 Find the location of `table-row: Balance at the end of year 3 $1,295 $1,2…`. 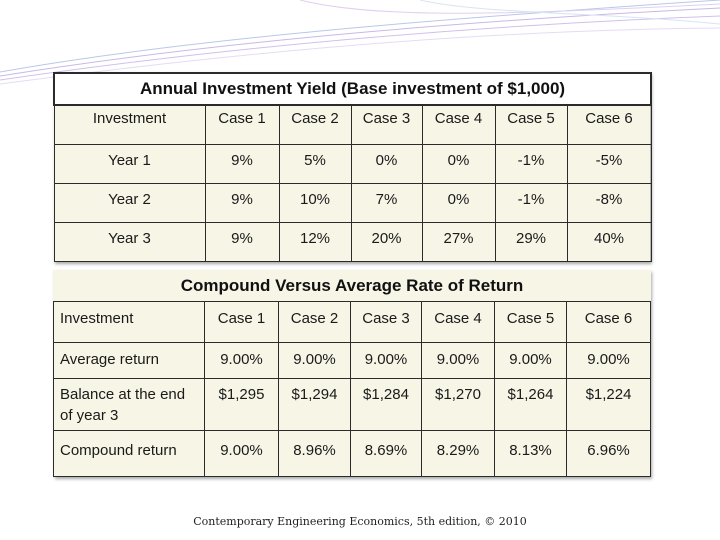

table-row: Balance at the end of year 3 $1,295 $1,2… is located at coordinates (352, 404).